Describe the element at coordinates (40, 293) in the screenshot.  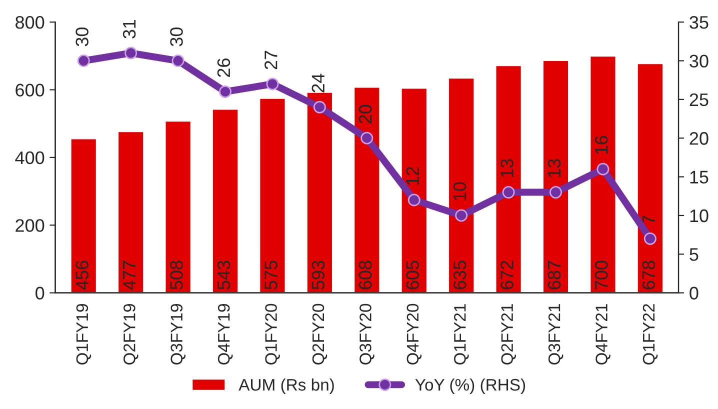
I see `y-tick-label: 0` at that location.